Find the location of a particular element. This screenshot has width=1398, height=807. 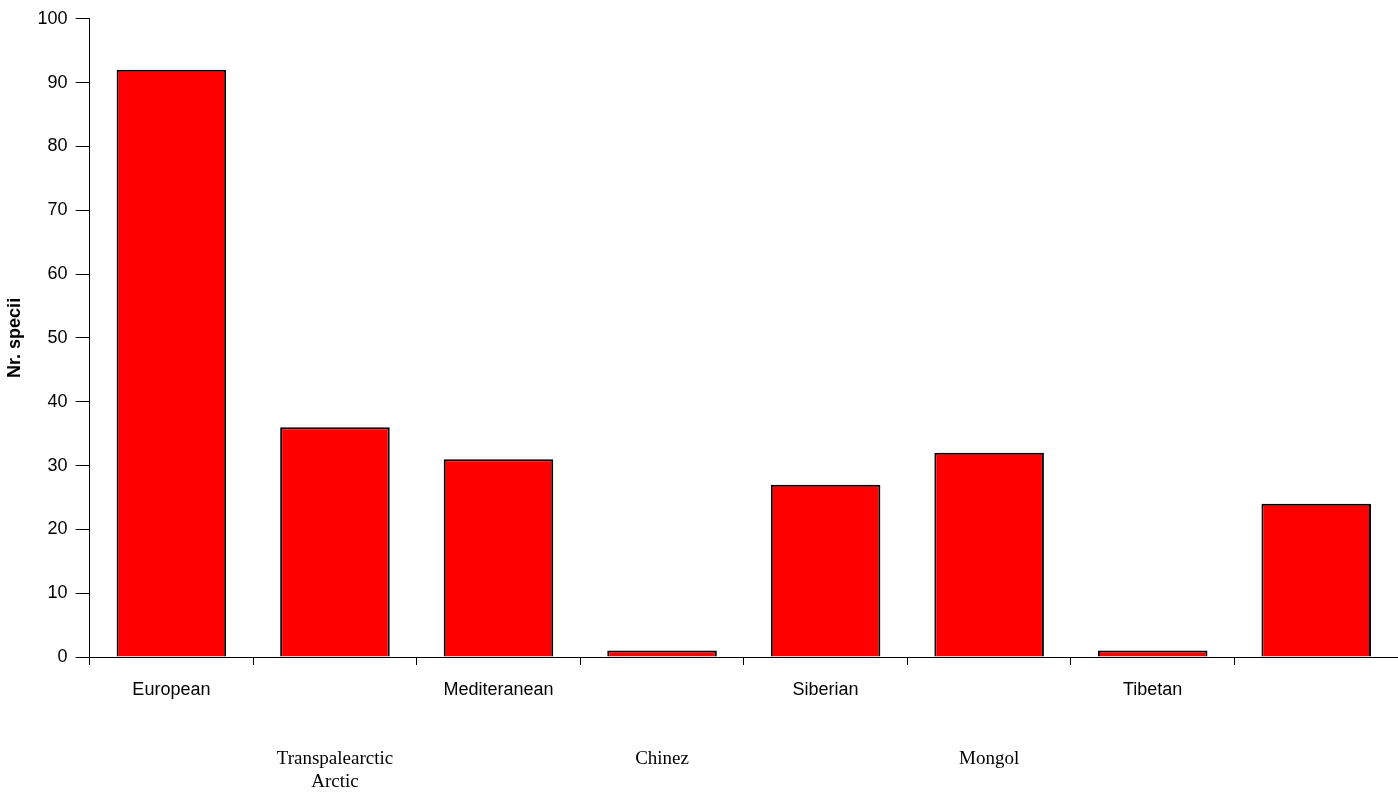

y-axis-title: Nr. specii is located at coordinates (13, 337).